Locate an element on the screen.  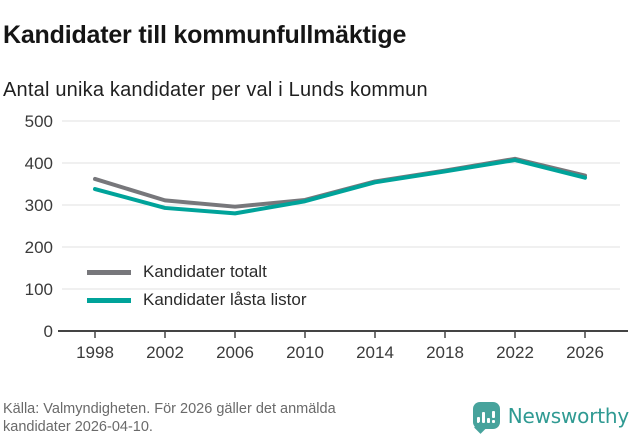
legend-label: Kandidater låsta listor is located at coordinates (225, 299).